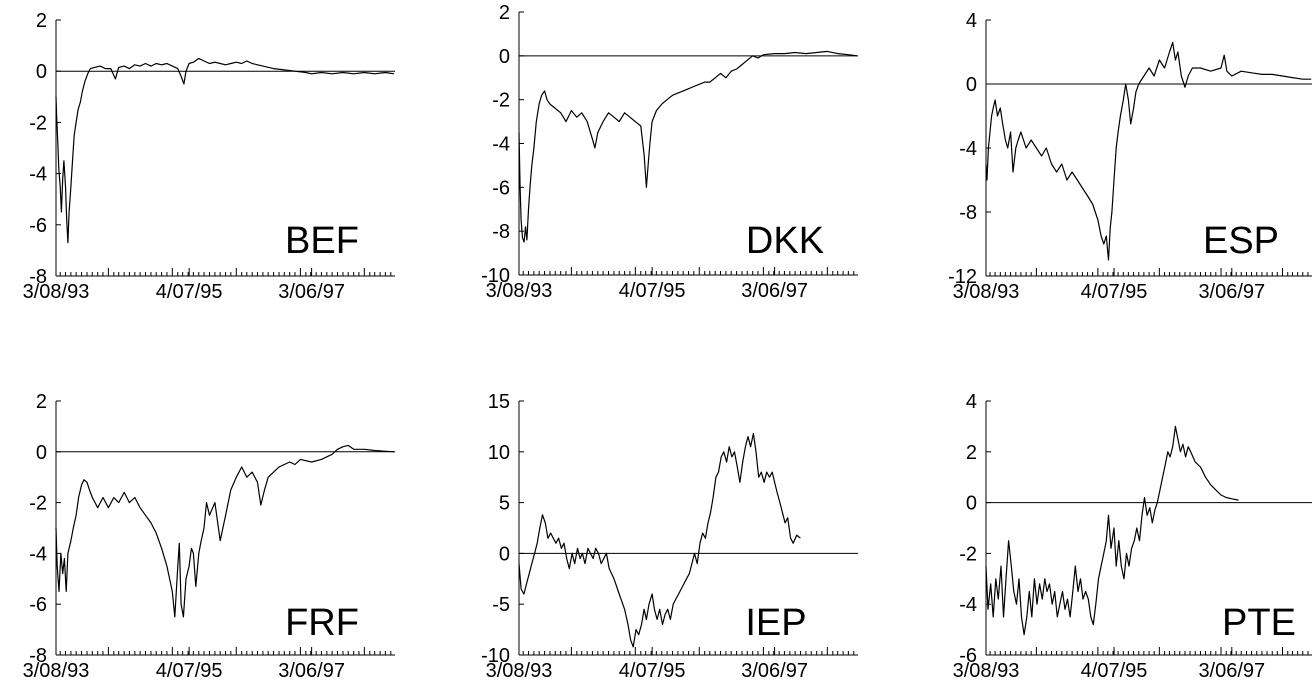 This screenshot has height=694, width=1312. Describe the element at coordinates (1231, 292) in the screenshot. I see `panel-esp-x-tick-label: 3/06/97` at that location.